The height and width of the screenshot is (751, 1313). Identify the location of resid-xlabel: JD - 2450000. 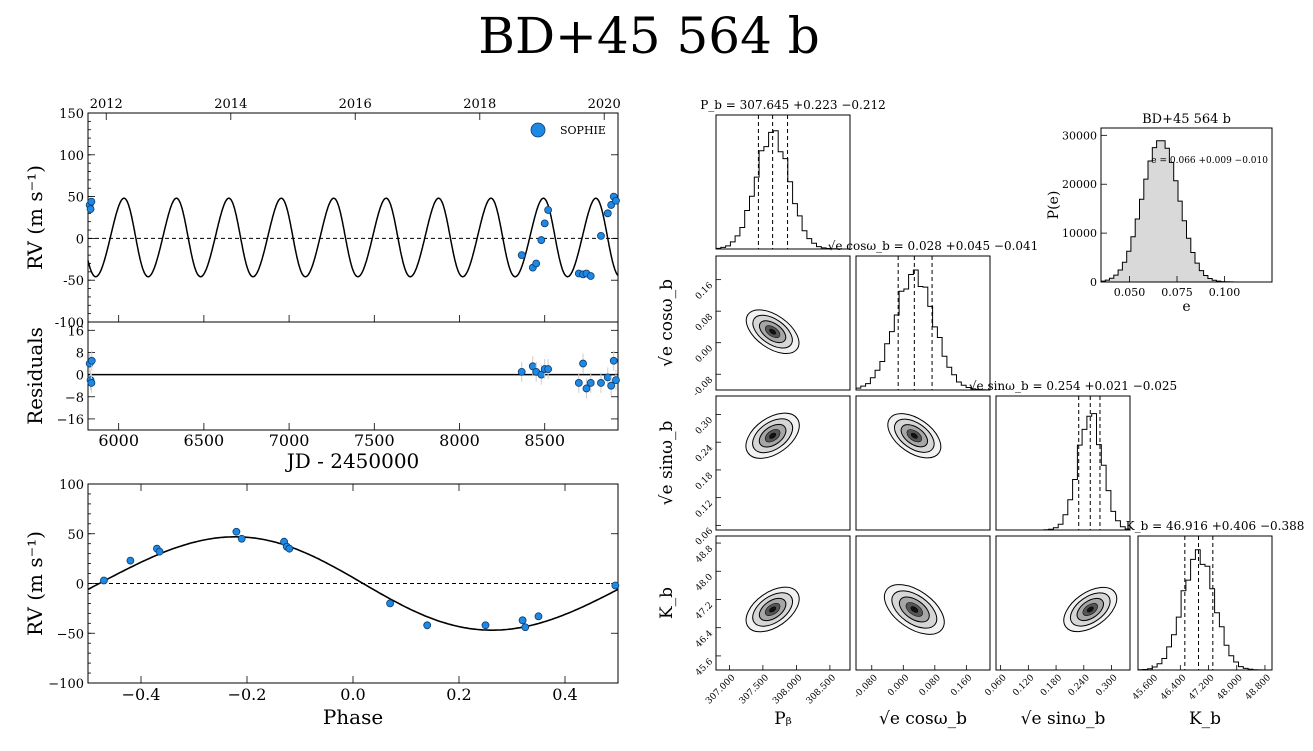
(352, 461).